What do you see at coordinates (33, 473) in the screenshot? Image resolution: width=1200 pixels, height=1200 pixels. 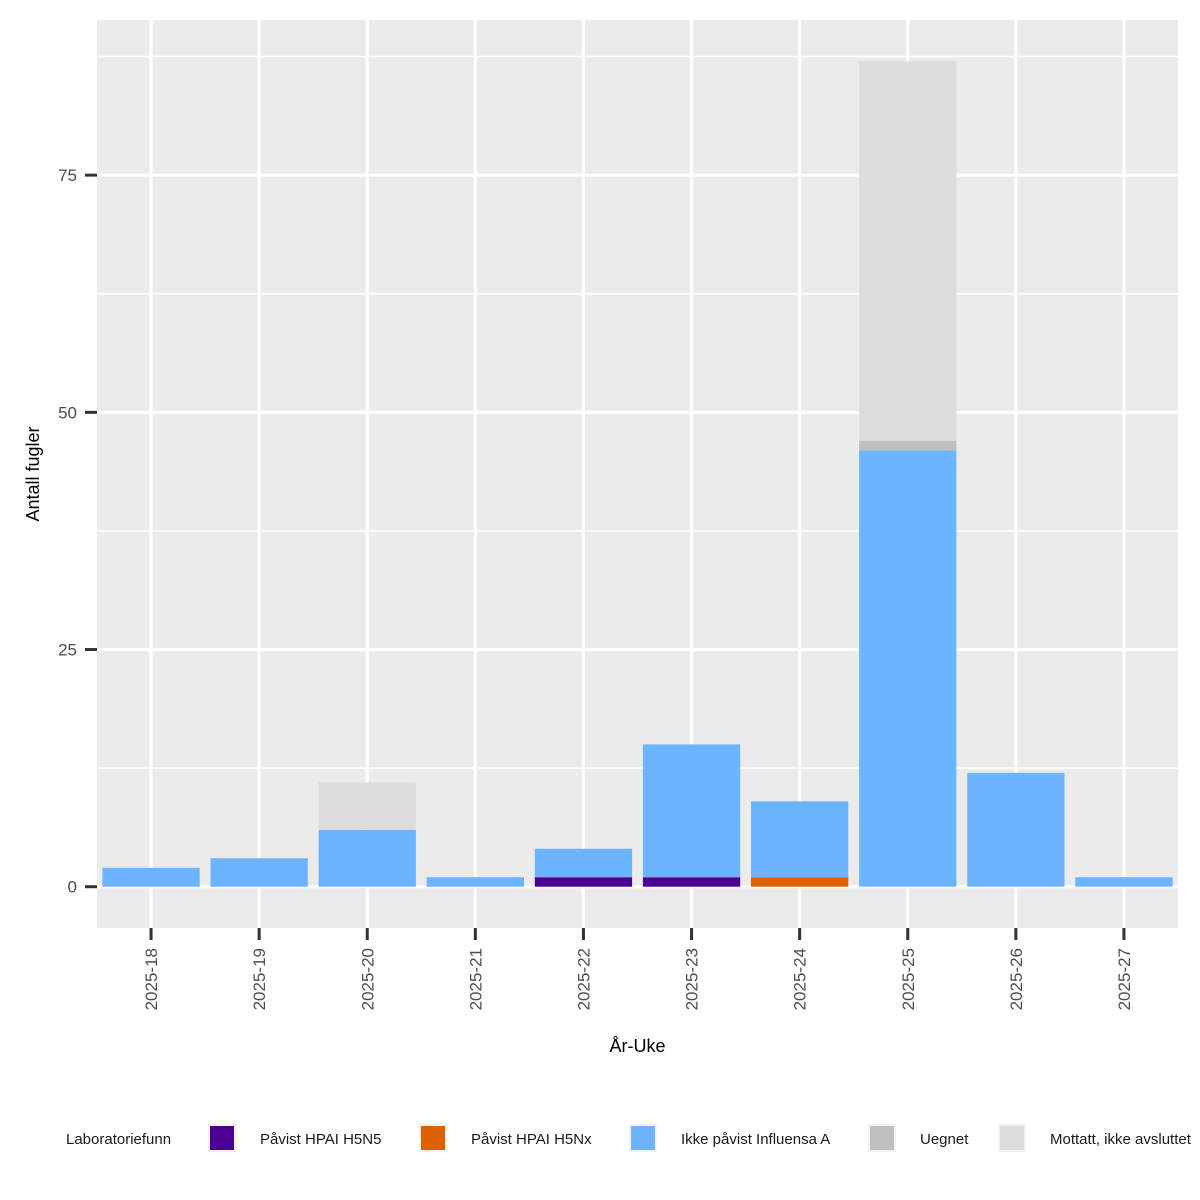 I see `y-axis-title: Antall fugler` at bounding box center [33, 473].